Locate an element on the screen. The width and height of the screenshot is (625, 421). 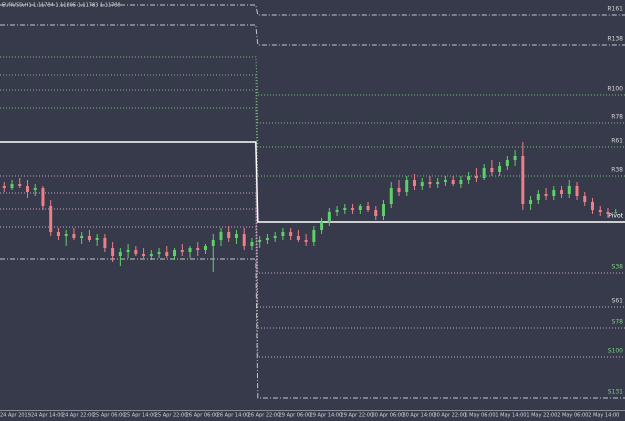
x-tick-label: 2 May 06:00 is located at coordinates (572, 416).